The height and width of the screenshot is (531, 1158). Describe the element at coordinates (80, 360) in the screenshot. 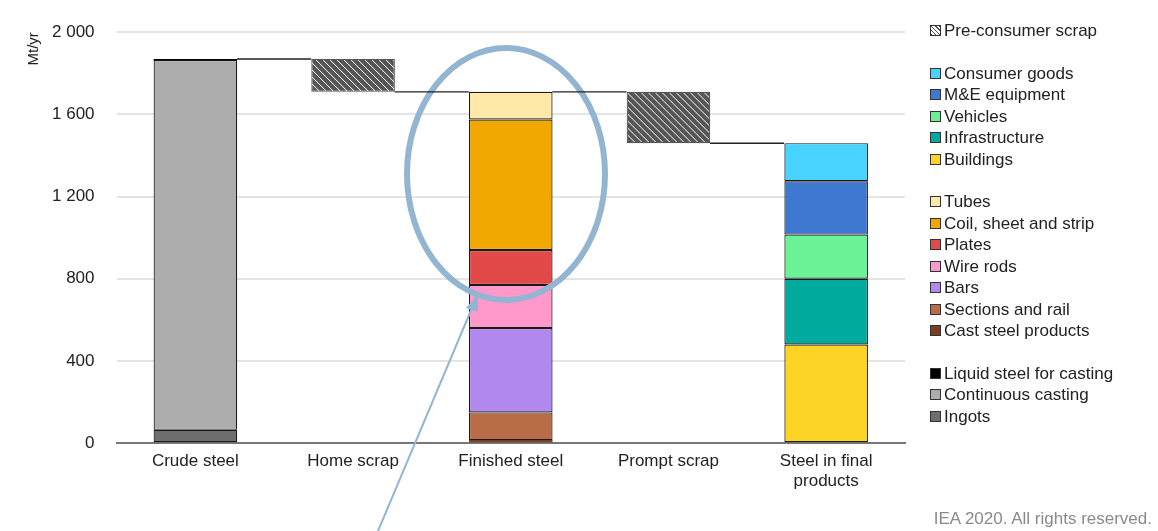

I see `y-tick-label: 400` at that location.